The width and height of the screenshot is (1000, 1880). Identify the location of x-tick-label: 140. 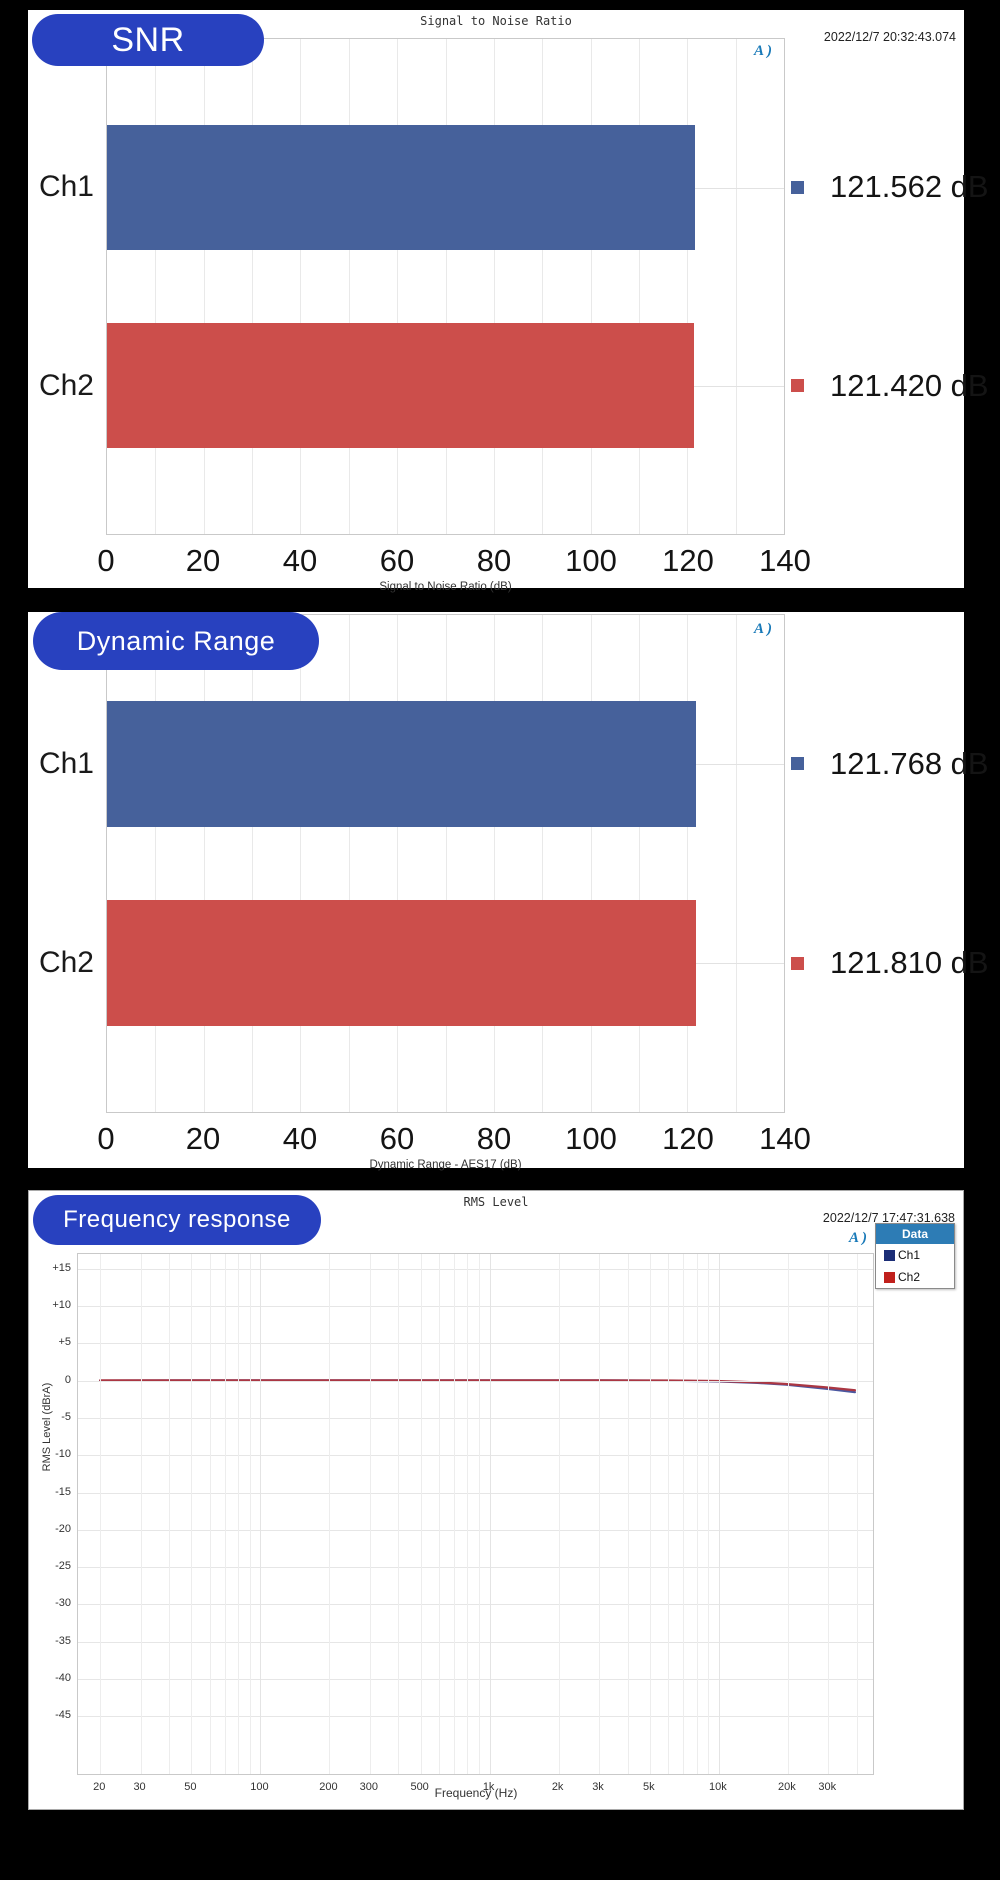
(785, 560).